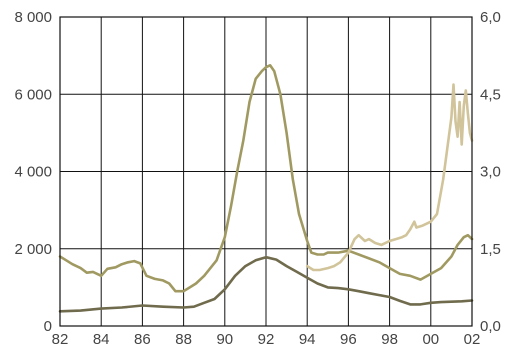 Image resolution: width=507 pixels, height=348 pixels. I want to click on y-axis-left-ticks: 0 2 000 4 000 6 000 8 000, so click(33, 172).